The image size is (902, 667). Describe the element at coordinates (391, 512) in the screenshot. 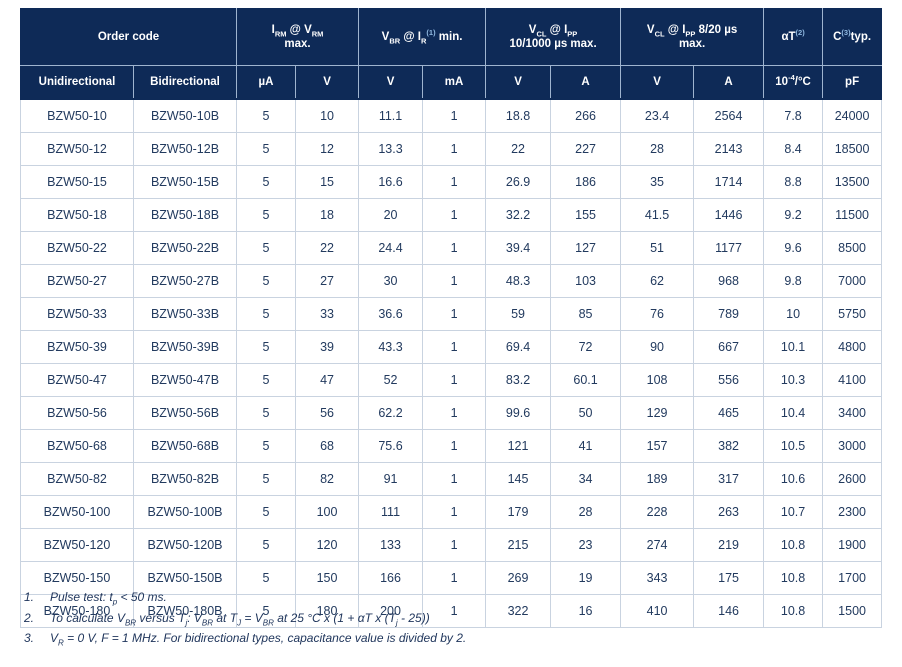

I see `cell-vbr: 111` at that location.